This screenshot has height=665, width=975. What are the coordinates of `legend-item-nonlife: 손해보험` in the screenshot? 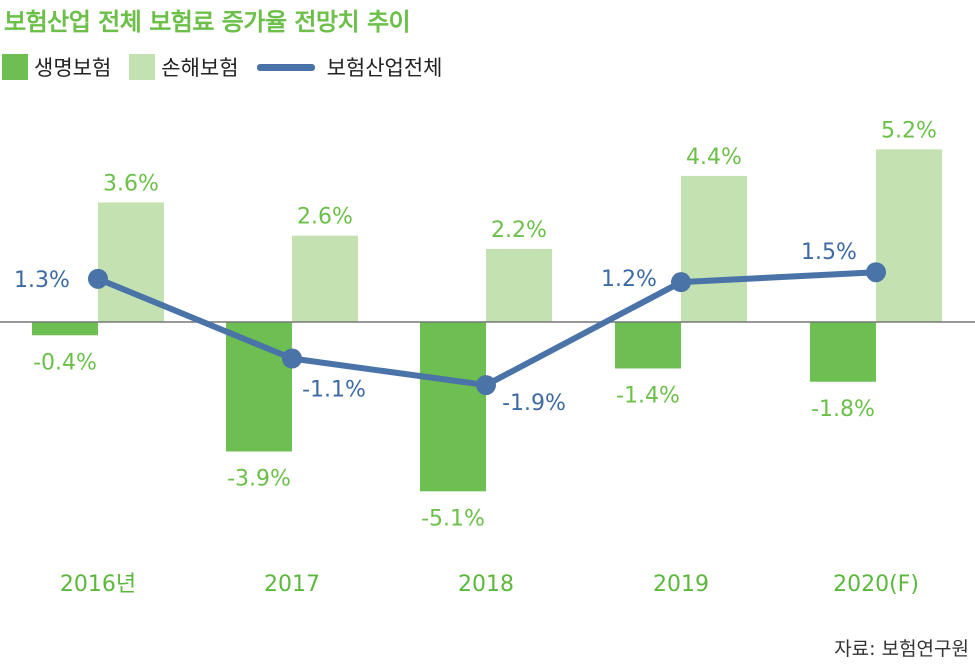 It's located at (184, 67).